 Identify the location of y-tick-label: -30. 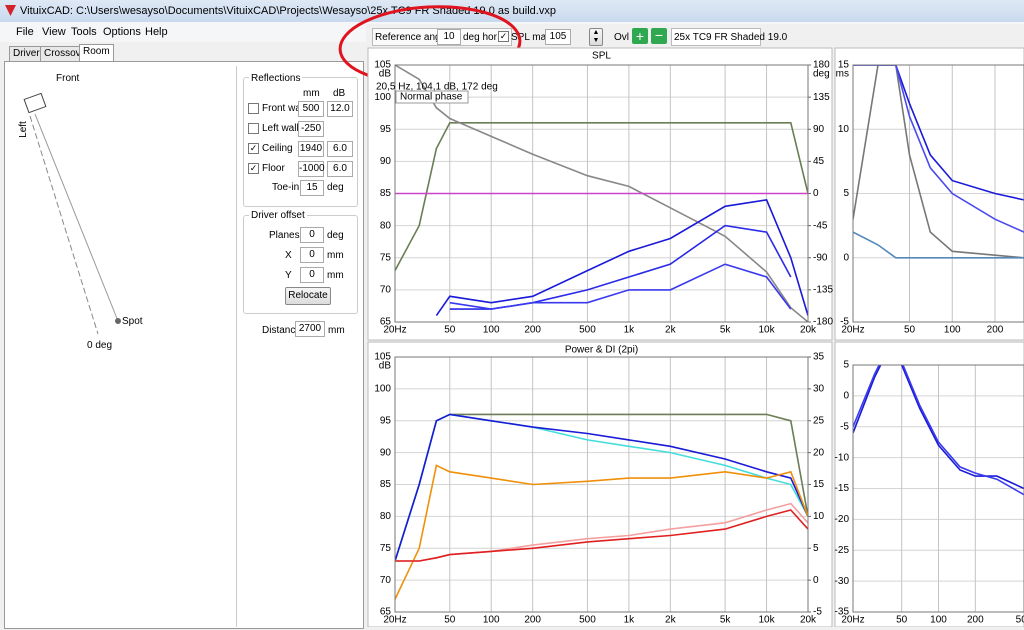
(842, 581).